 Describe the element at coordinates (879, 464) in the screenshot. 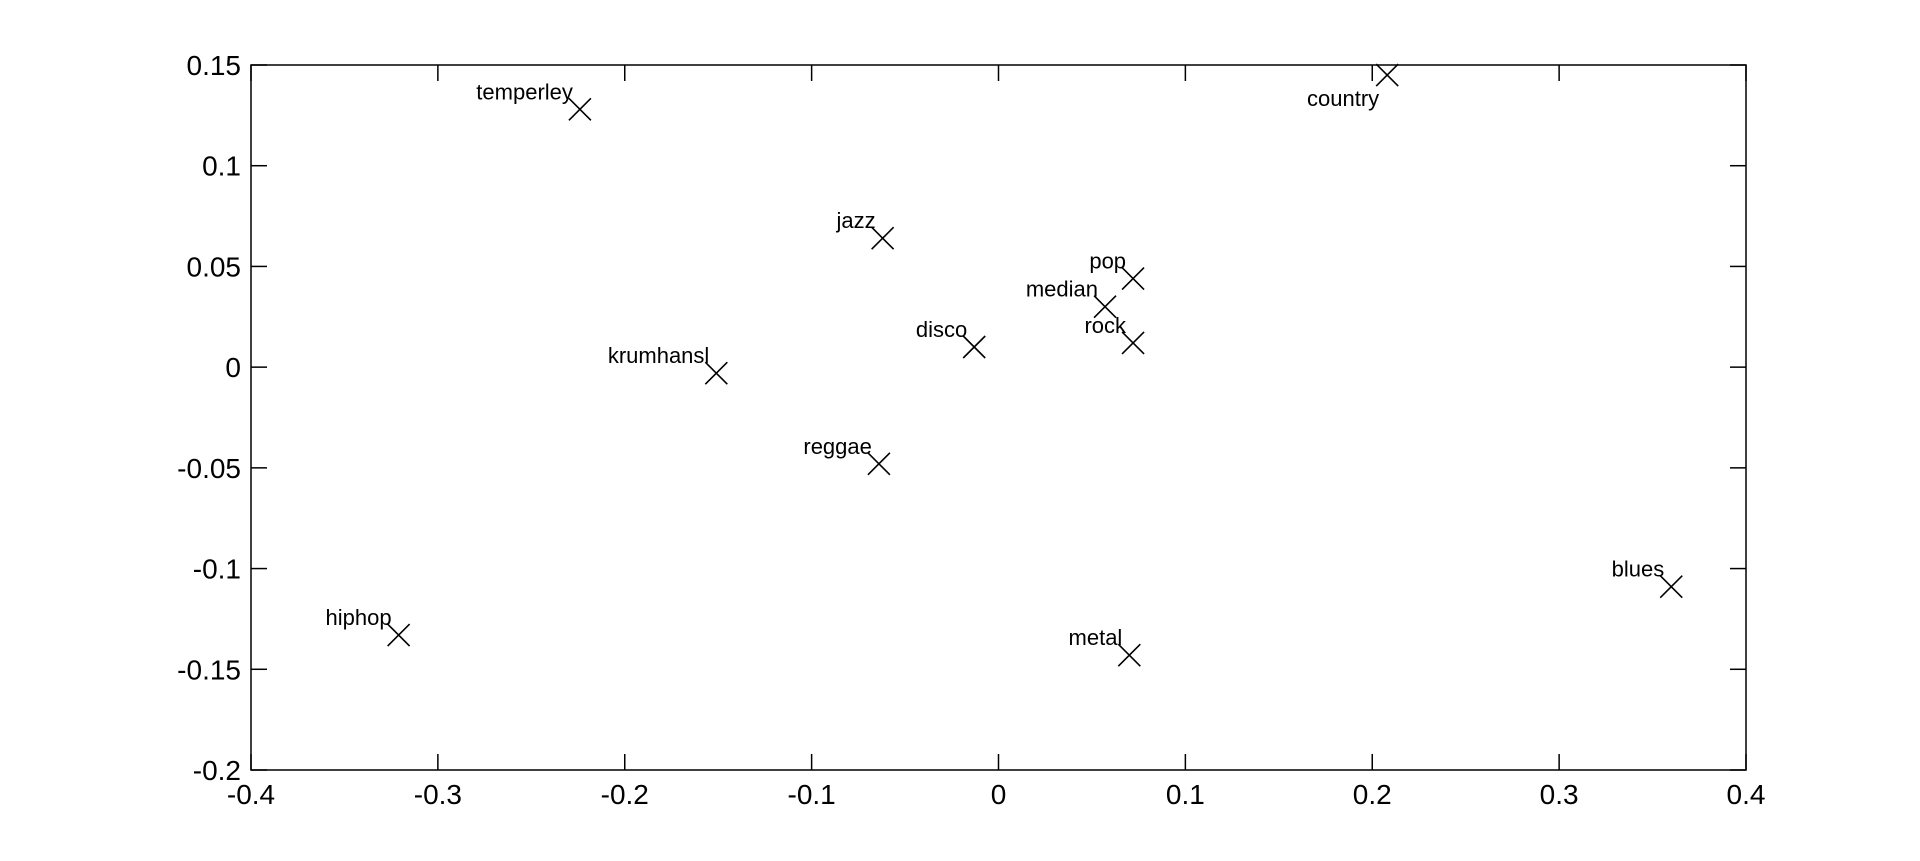

I see `data-point-reggae` at that location.